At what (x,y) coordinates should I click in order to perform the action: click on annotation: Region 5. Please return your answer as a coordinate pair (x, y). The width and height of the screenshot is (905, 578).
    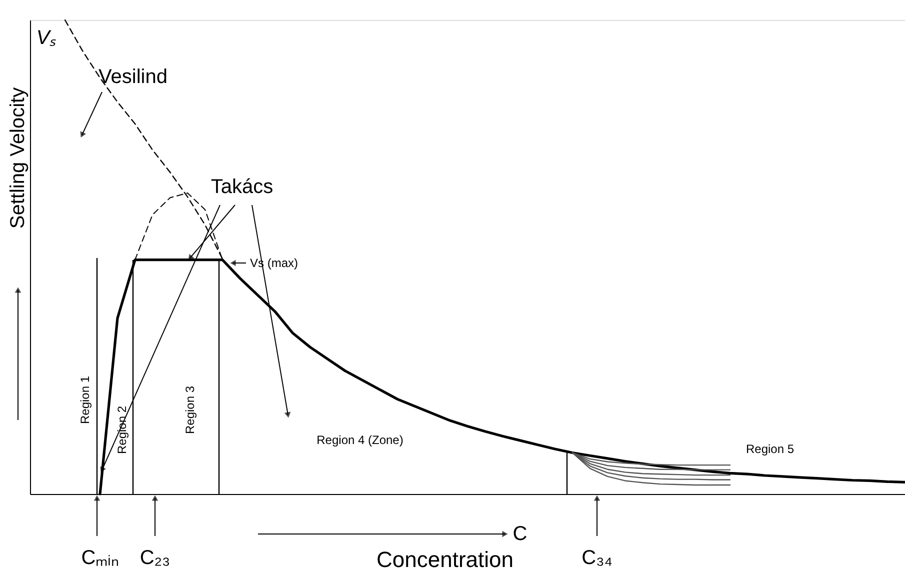
    Looking at the image, I should click on (770, 449).